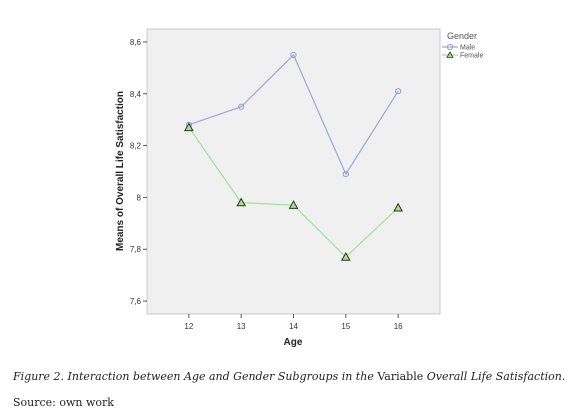 This screenshot has width=580, height=411. Describe the element at coordinates (293, 326) in the screenshot. I see `x-tick-label: 14` at that location.